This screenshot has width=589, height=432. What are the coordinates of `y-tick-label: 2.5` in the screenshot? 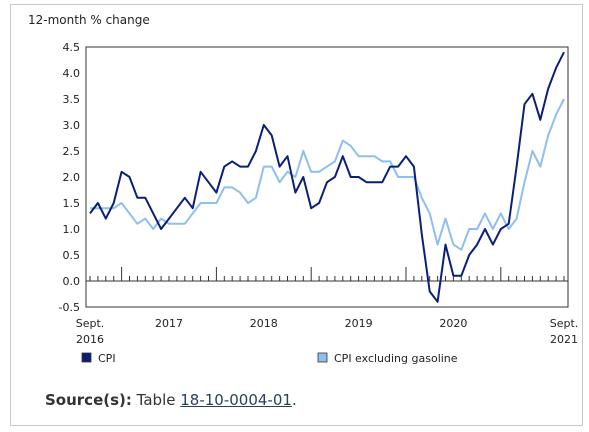 It's located at (72, 151).